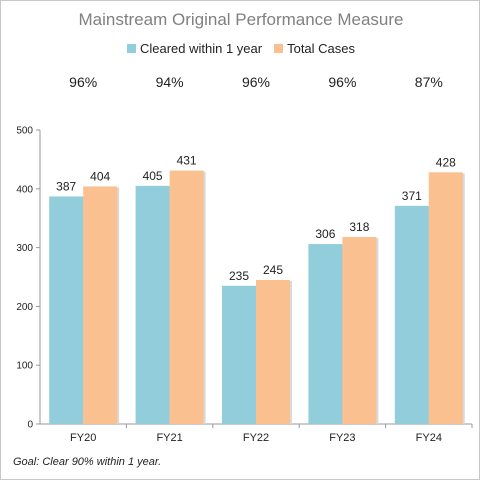 The height and width of the screenshot is (481, 480). Describe the element at coordinates (429, 82) in the screenshot. I see `percent-label: 87%` at that location.